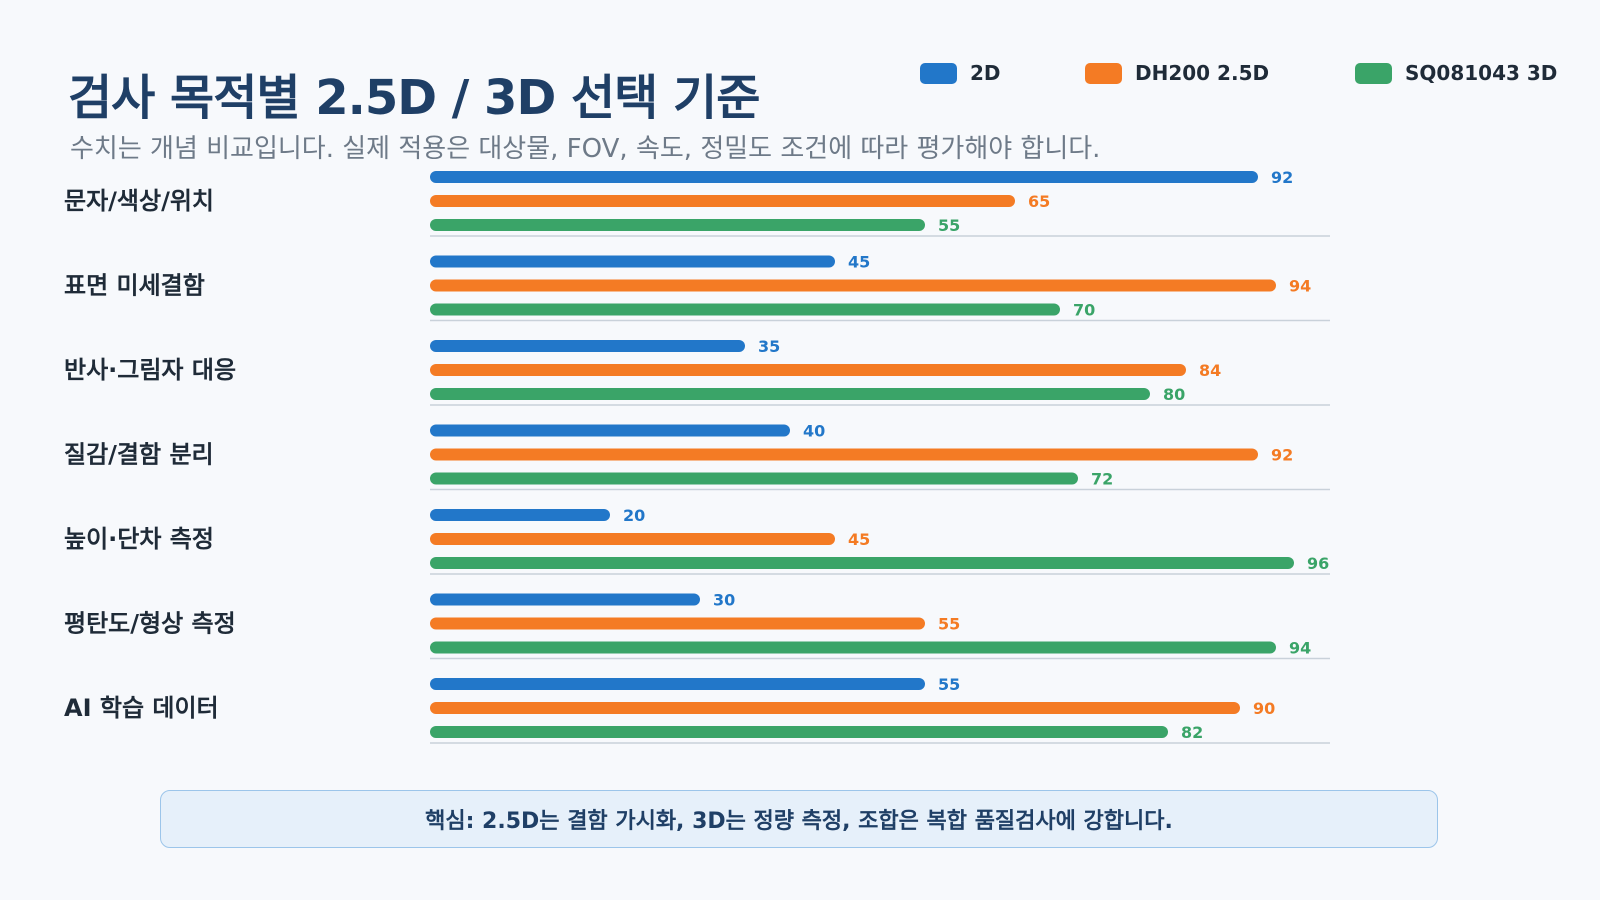 The height and width of the screenshot is (900, 1600). I want to click on category-label: 표면 미세결함, so click(134, 286).